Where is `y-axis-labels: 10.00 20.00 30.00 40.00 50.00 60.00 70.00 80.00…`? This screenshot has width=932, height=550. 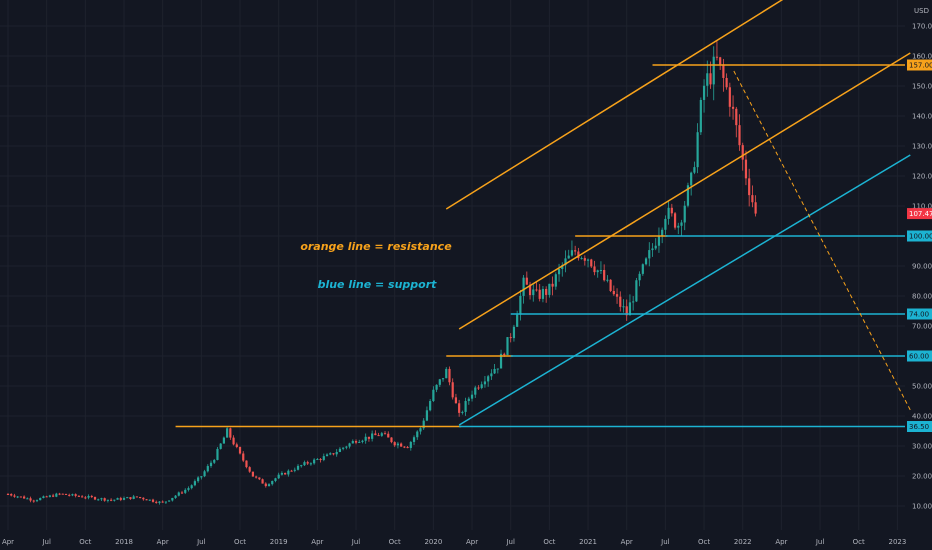 y-axis-labels: 10.00 20.00 30.00 40.00 50.00 60.00 70.00 80.00… is located at coordinates (922, 267).